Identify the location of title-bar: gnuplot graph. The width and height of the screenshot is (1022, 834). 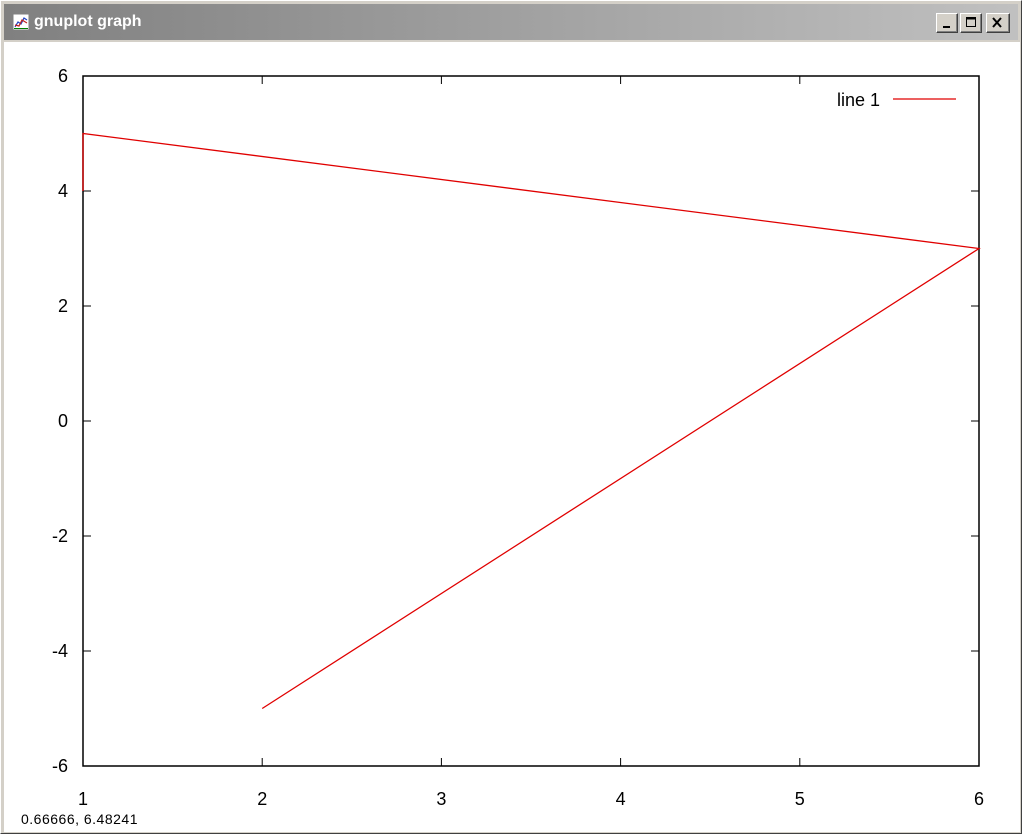
(511, 22).